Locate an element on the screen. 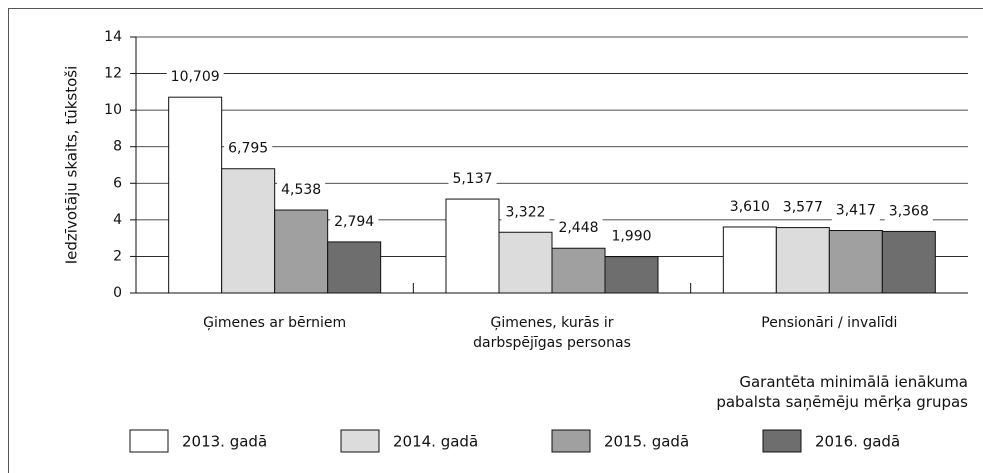  y-tick-label: 0 is located at coordinates (117, 293).